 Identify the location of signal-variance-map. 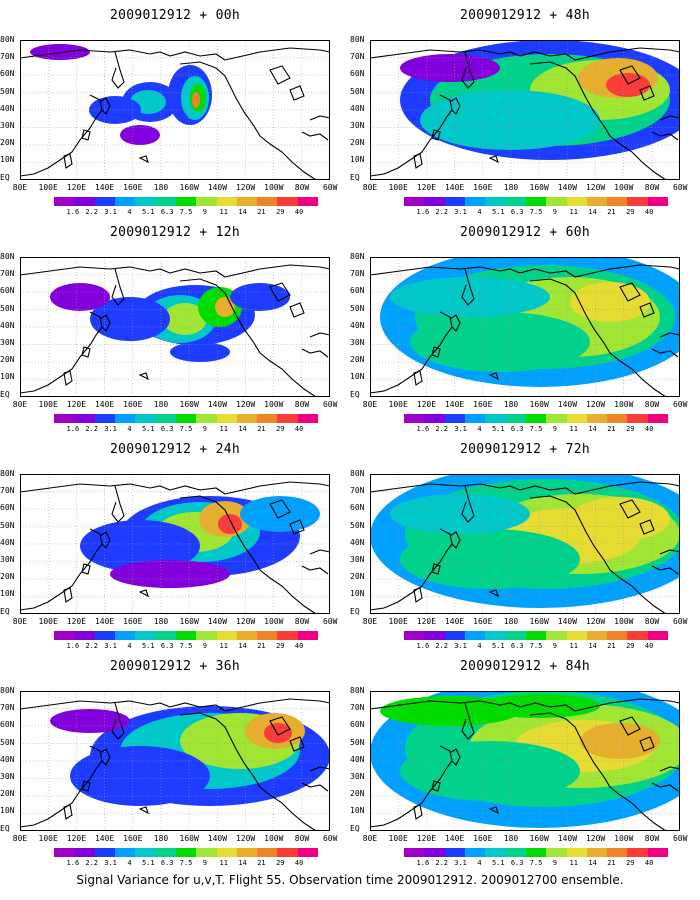
(525, 761).